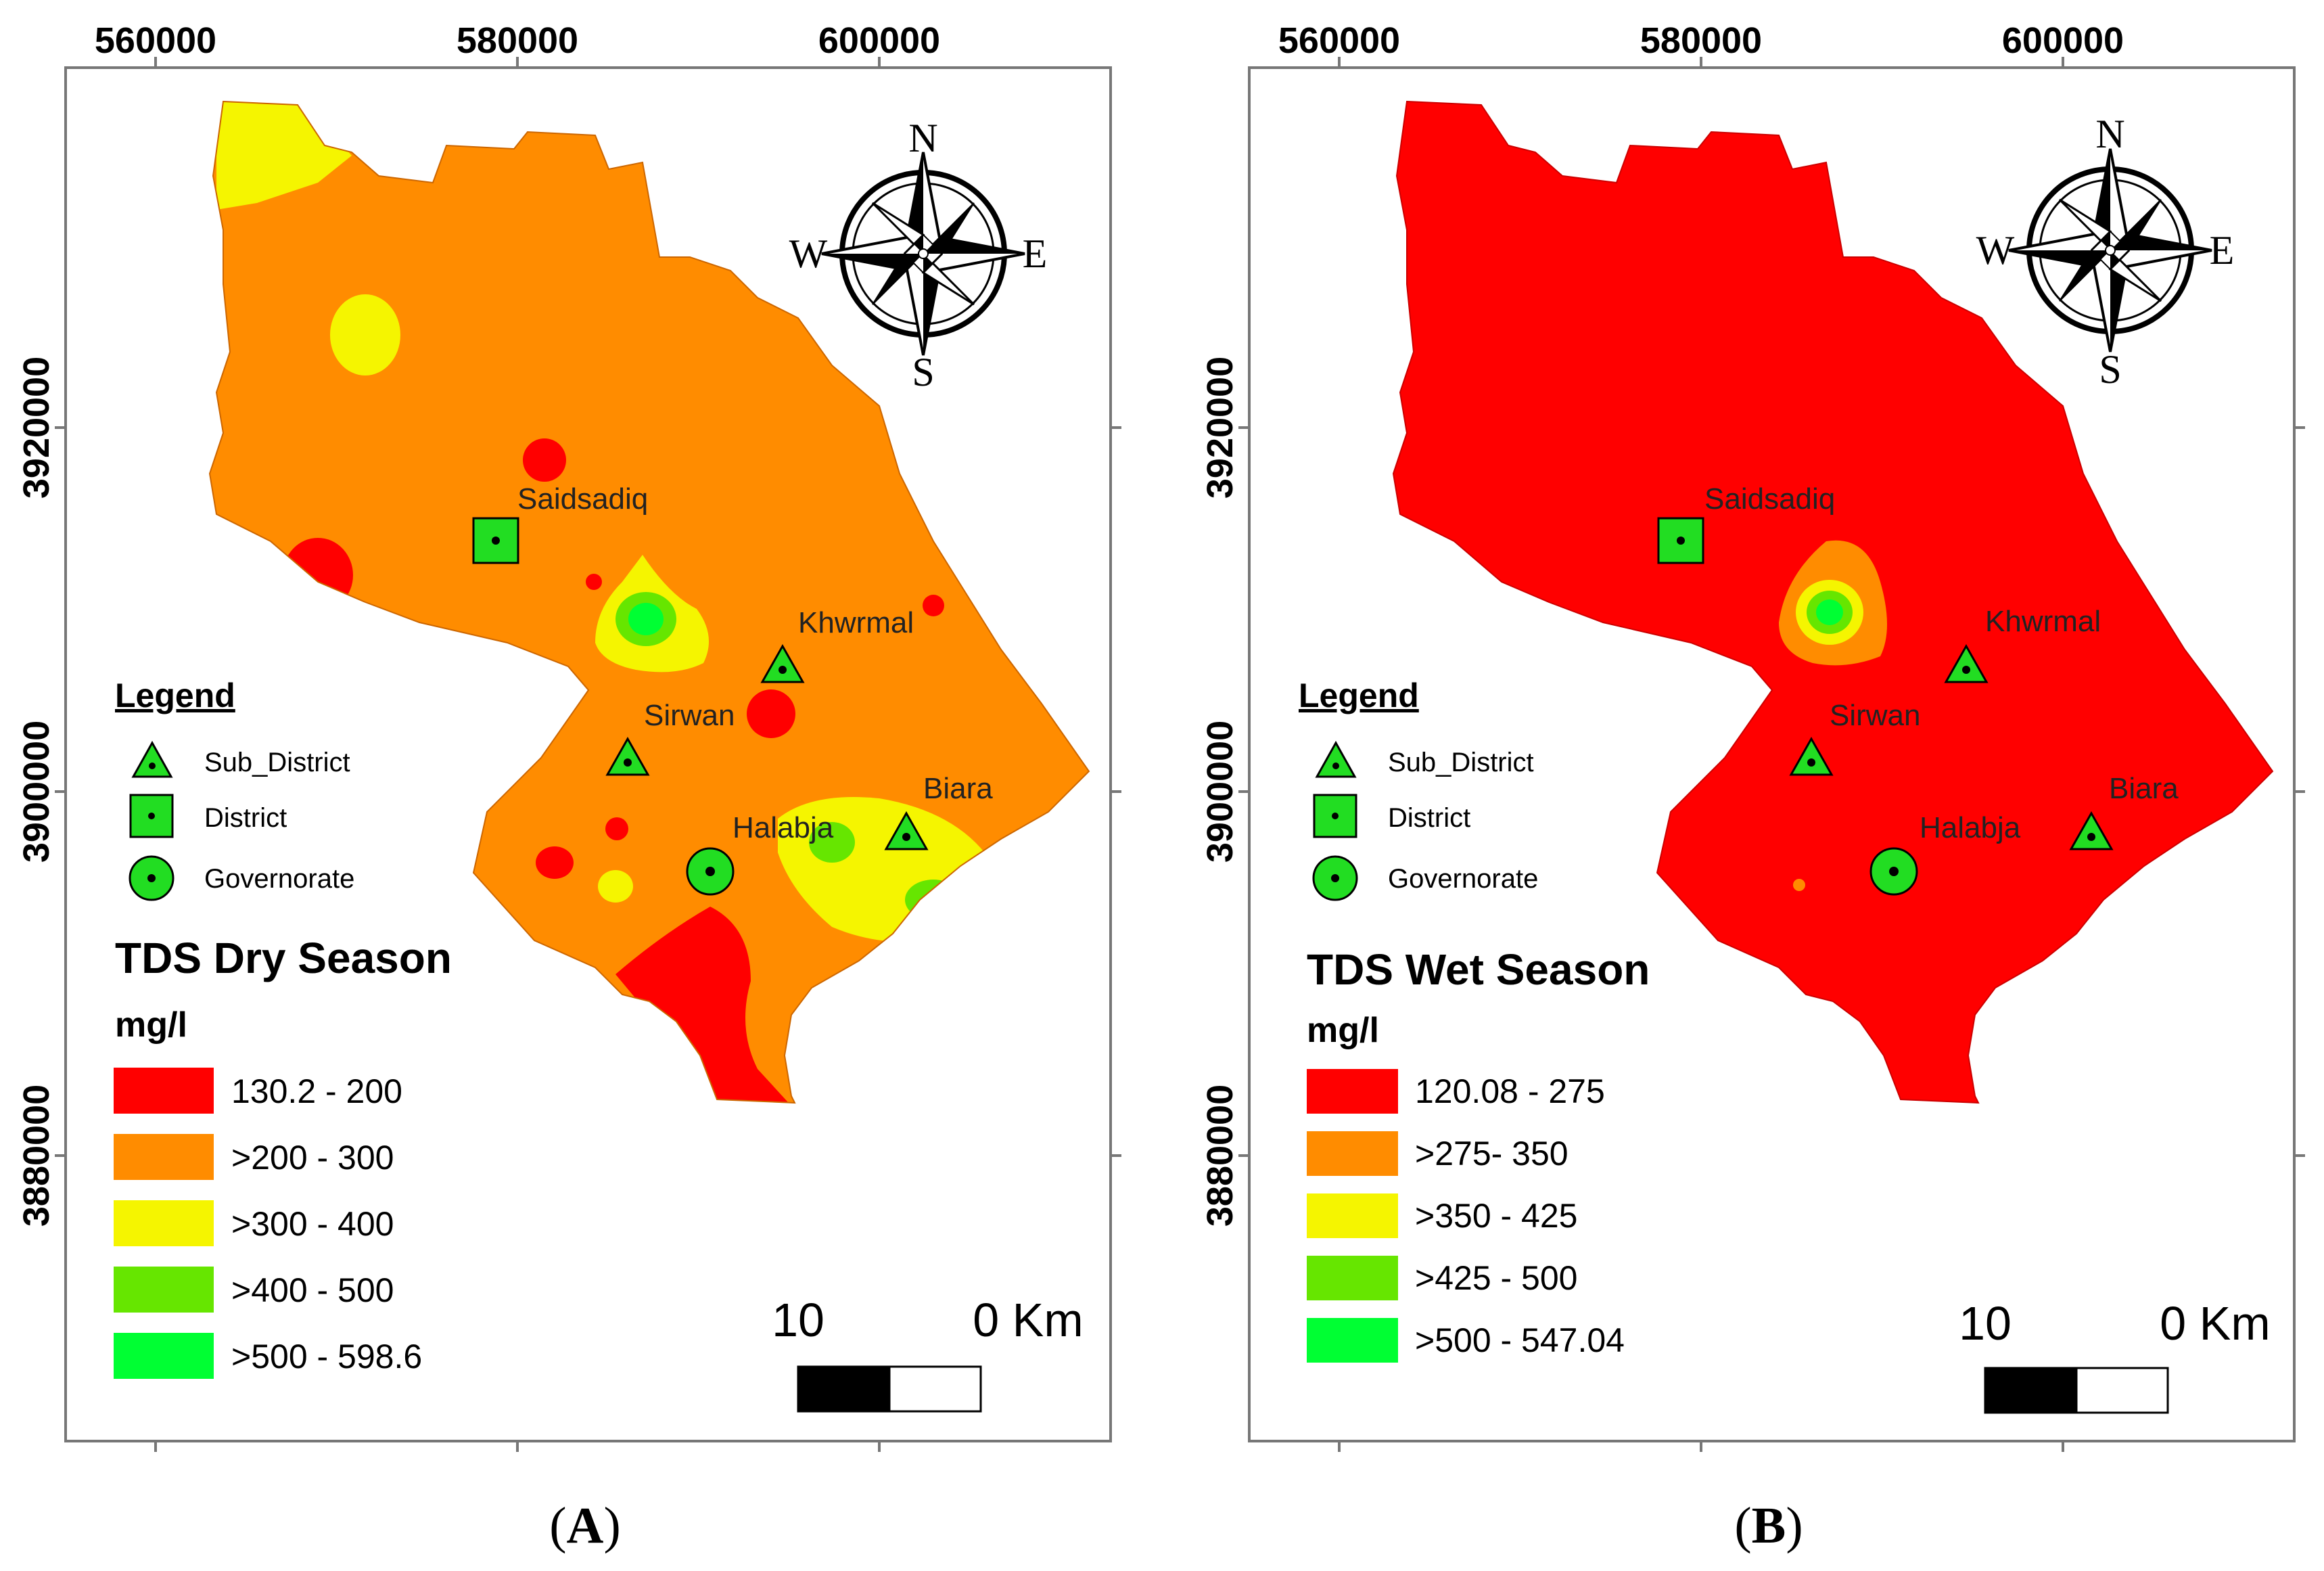  What do you see at coordinates (1479, 969) in the screenshot?
I see `classification-title: TDS Wet Season` at bounding box center [1479, 969].